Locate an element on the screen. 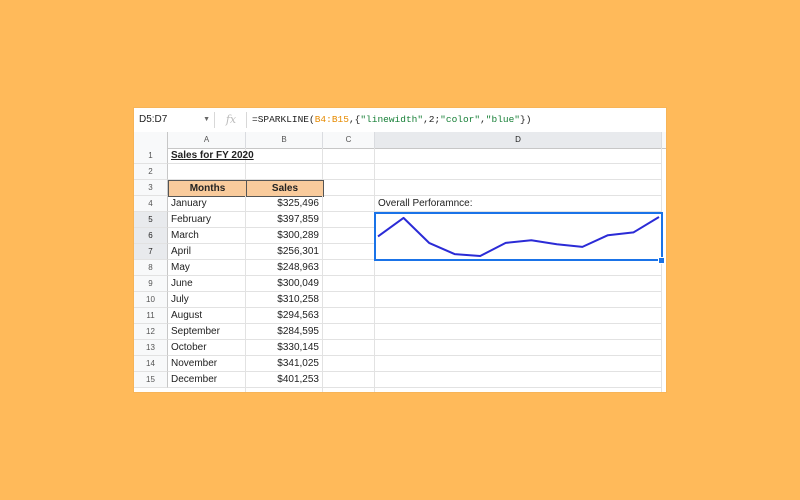  row-header-12: 12 is located at coordinates (151, 332).